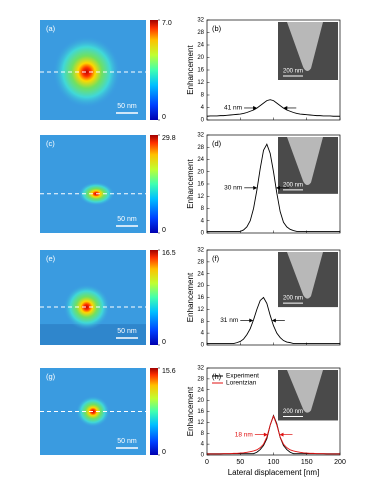  What do you see at coordinates (167, 23) in the screenshot?
I see `colorbar-tick-label: 7.0` at bounding box center [167, 23].